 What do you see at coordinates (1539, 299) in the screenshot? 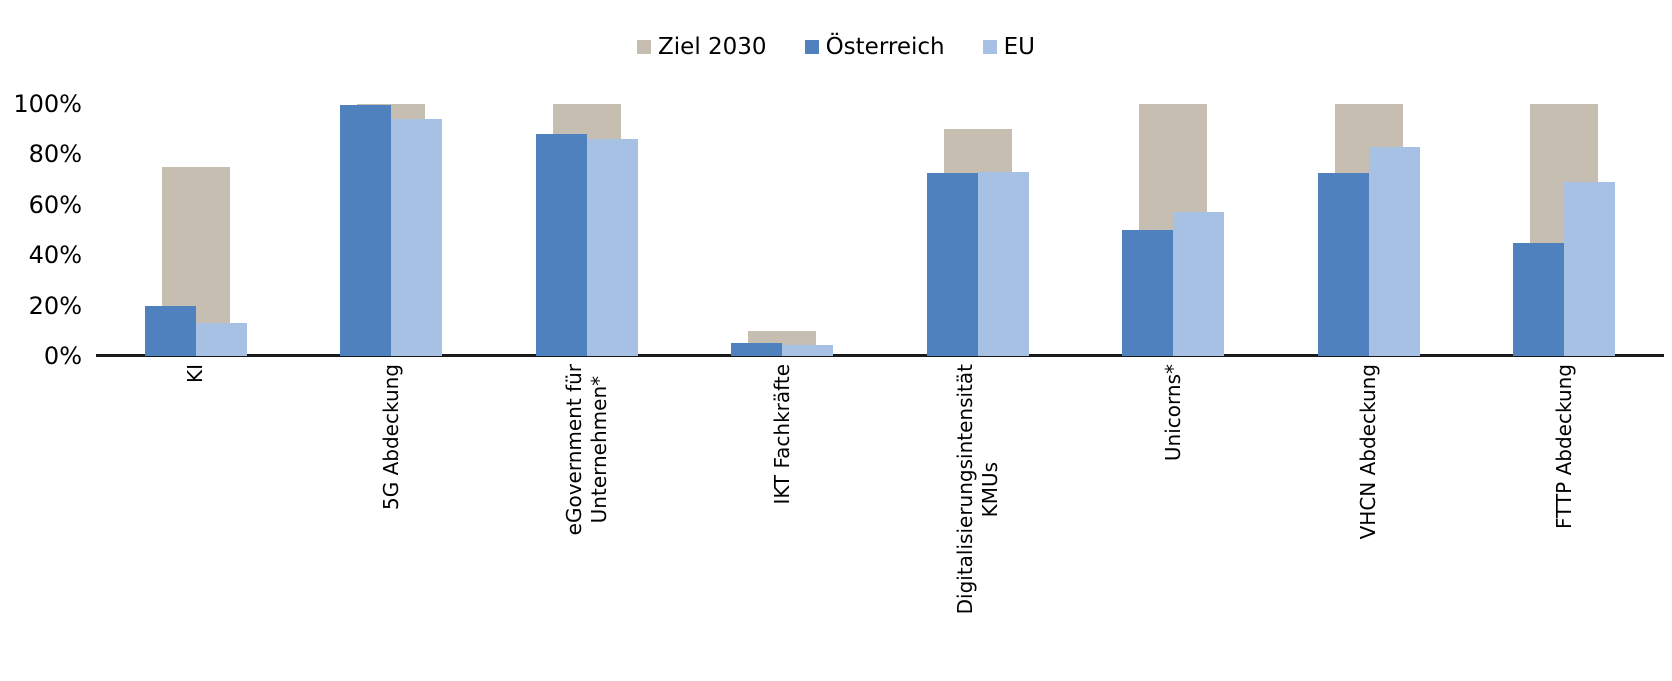
I see `bar--sterreich-7` at bounding box center [1539, 299].